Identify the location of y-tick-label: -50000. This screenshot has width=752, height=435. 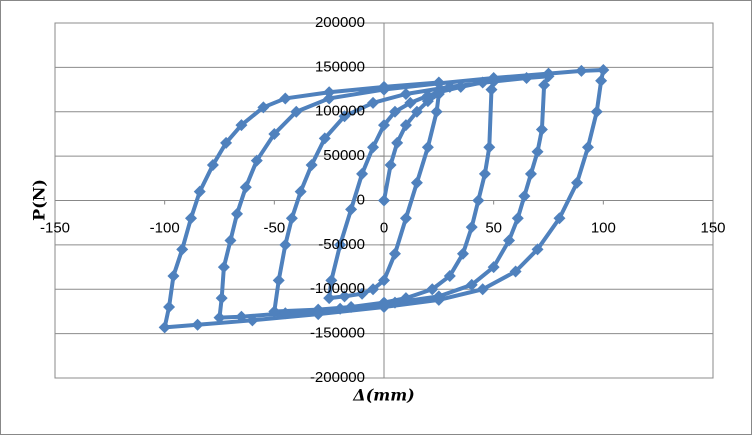
(341, 244).